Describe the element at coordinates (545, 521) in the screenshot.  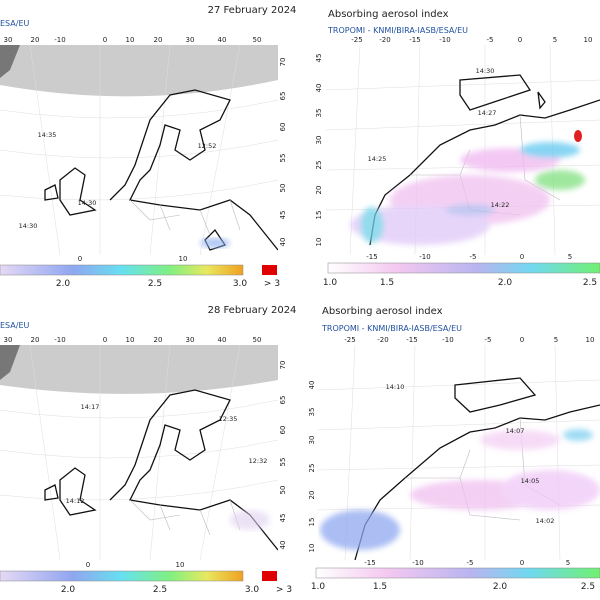
I see `overpass-time: 14:02` at that location.